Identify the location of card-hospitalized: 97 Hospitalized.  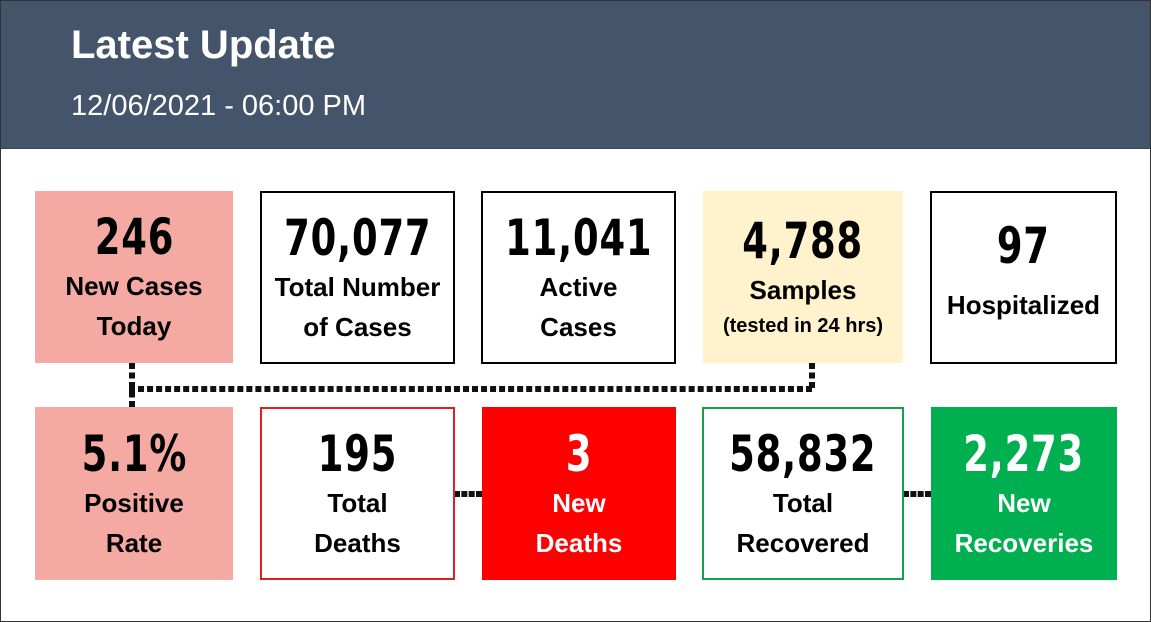
(1023, 277).